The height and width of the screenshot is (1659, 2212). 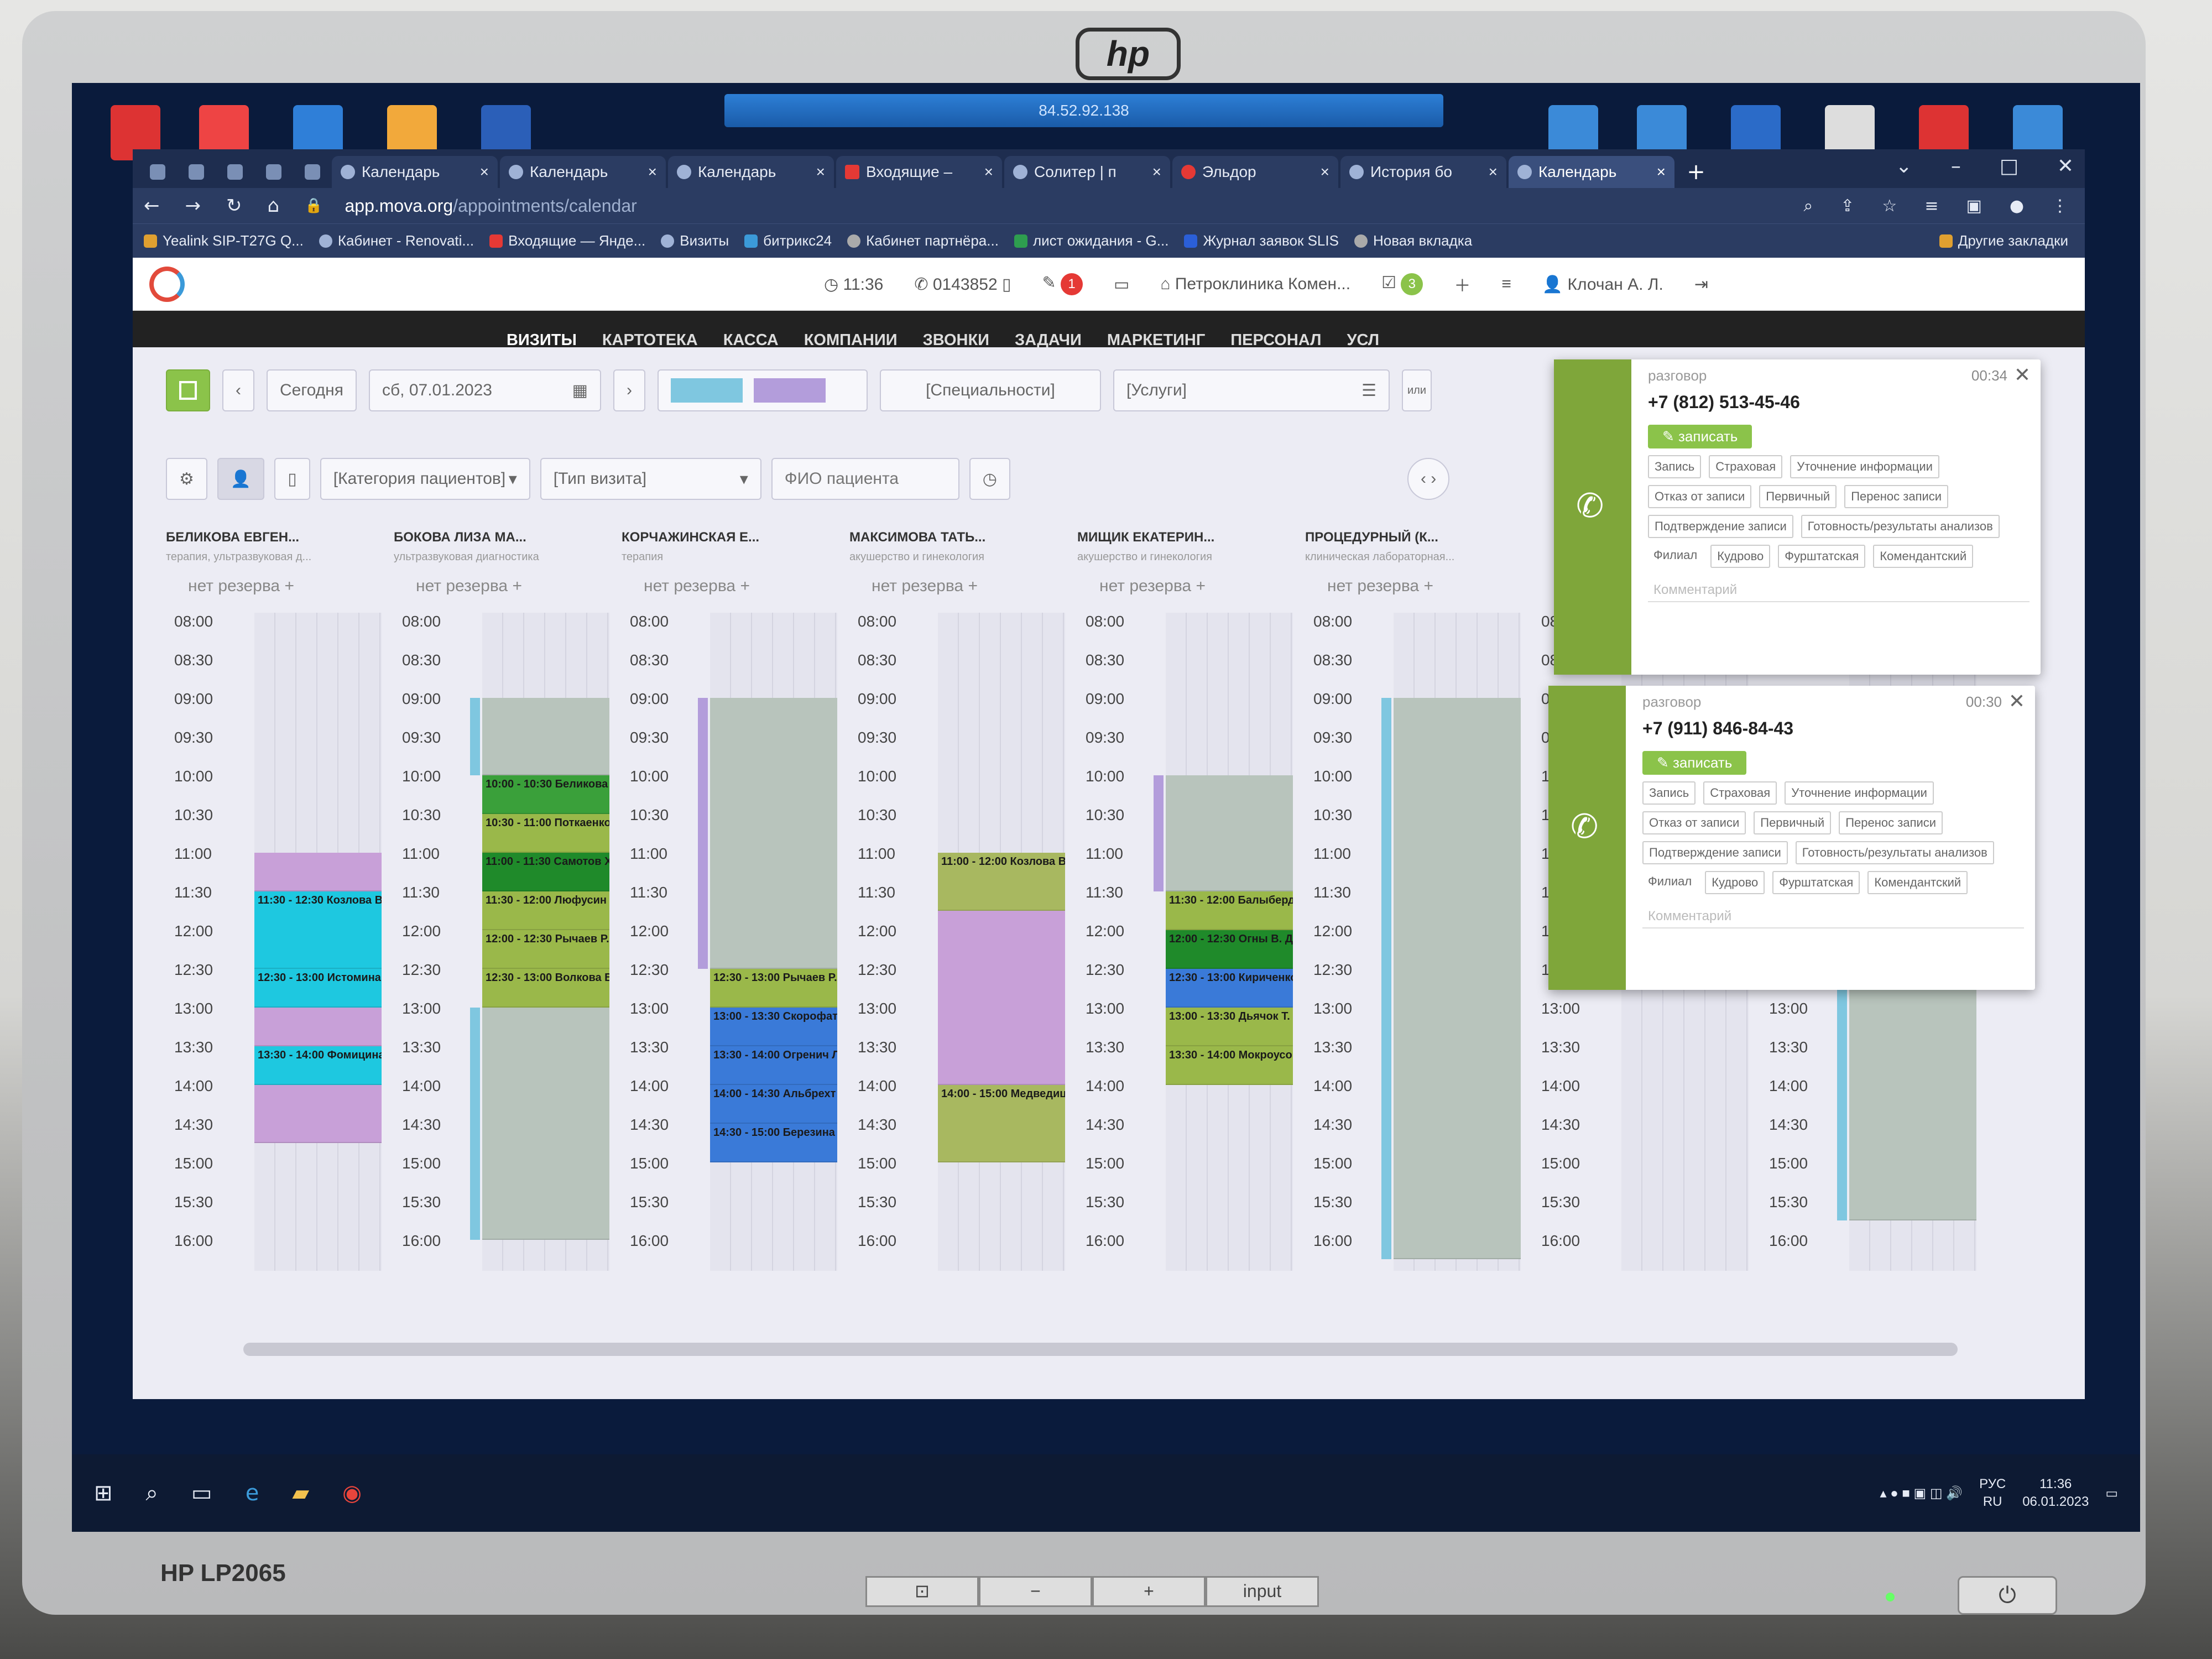 I want to click on monitor-button-minus: −, so click(x=1035, y=1592).